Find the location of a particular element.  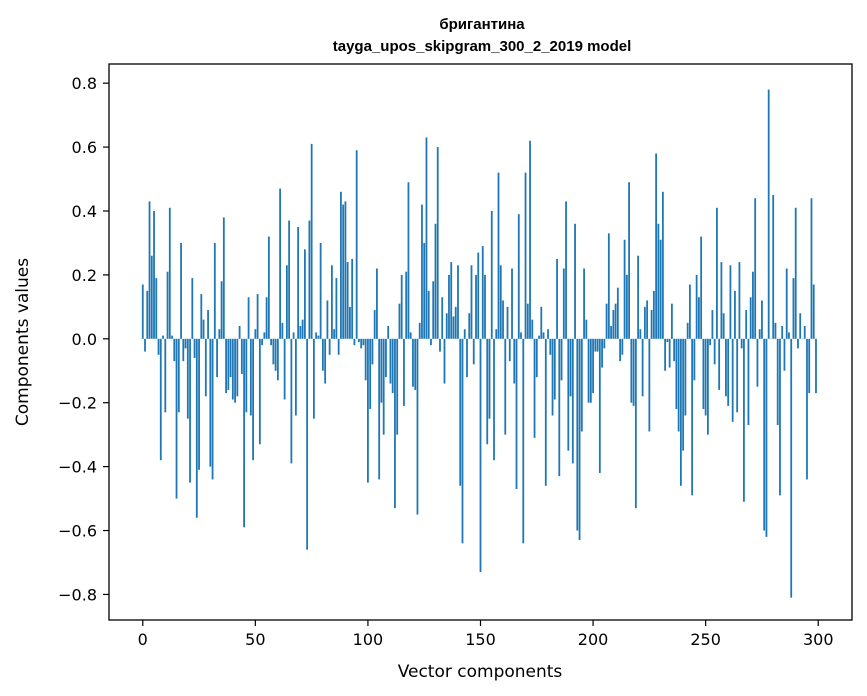

x-axis-ticks: 0 50 100 150 200 250 300 is located at coordinates (486, 634).